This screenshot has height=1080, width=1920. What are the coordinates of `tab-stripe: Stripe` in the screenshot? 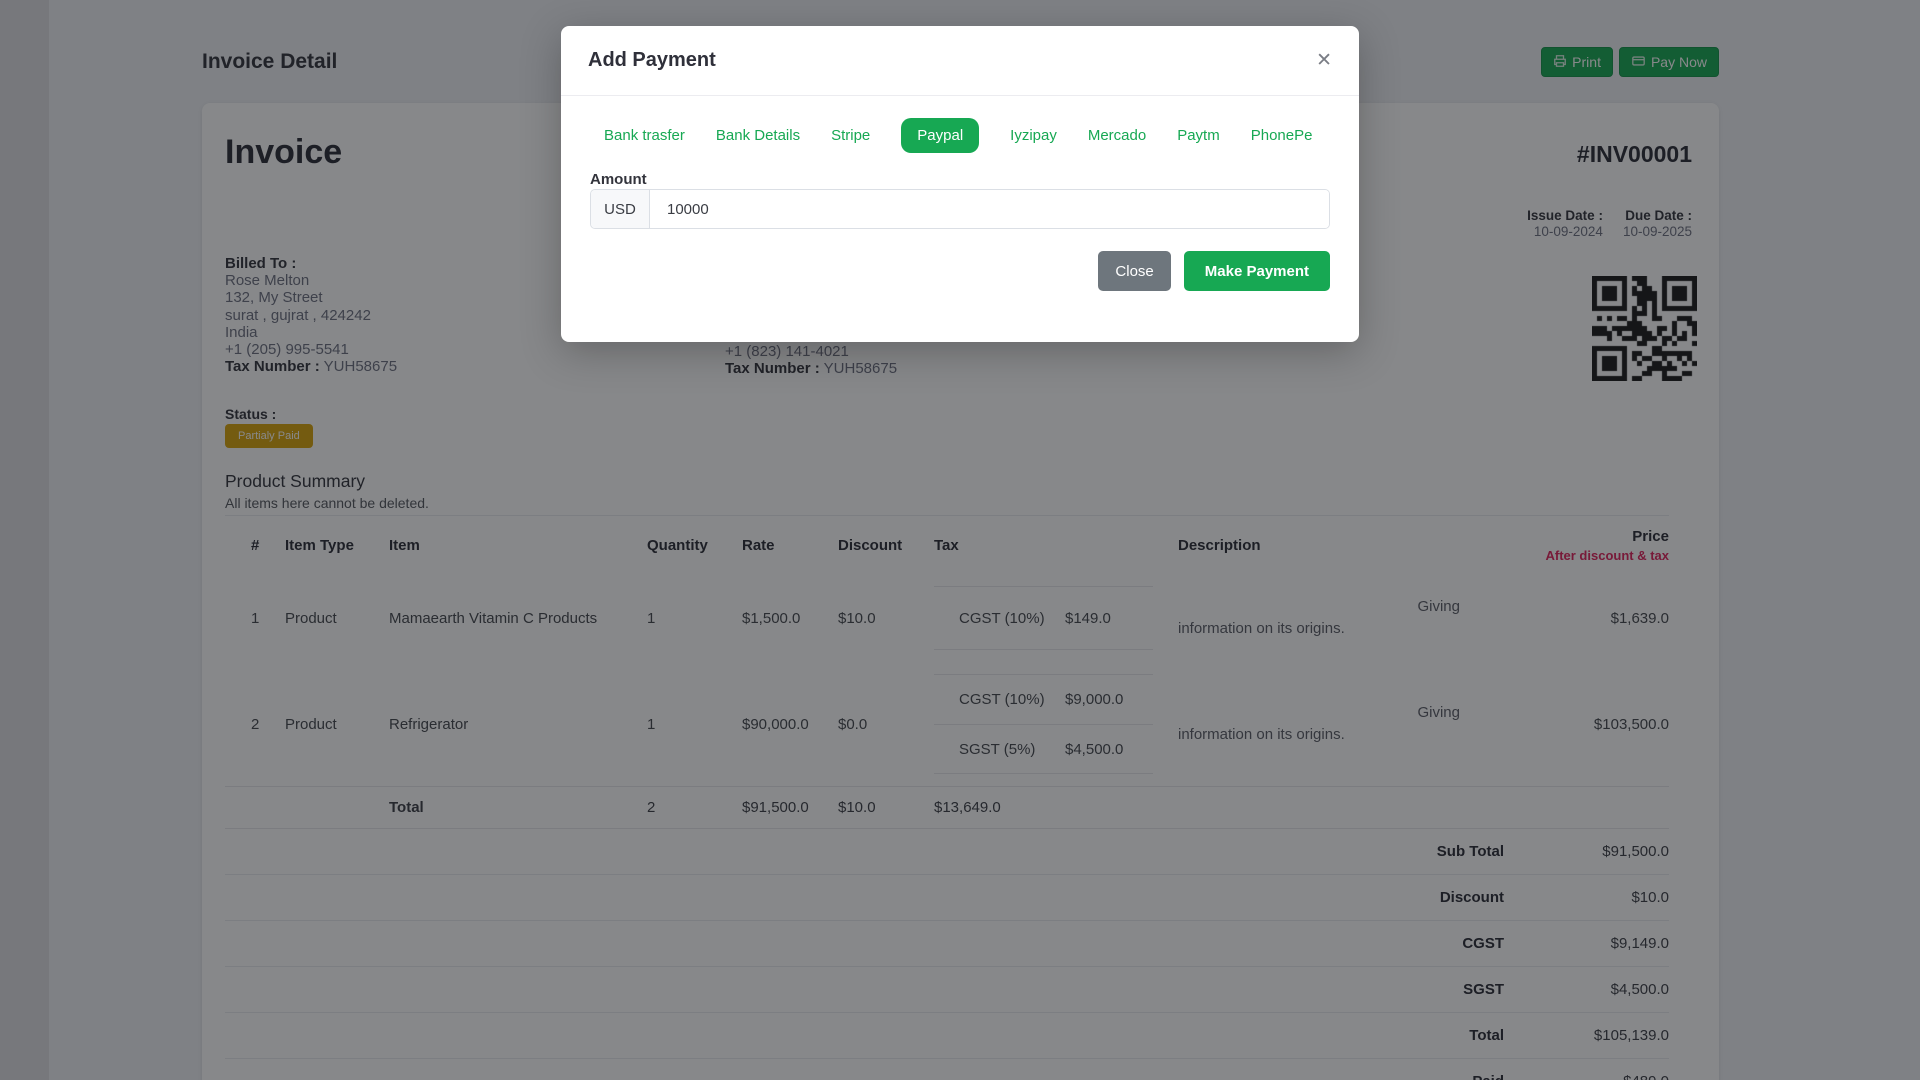 It's located at (850, 135).